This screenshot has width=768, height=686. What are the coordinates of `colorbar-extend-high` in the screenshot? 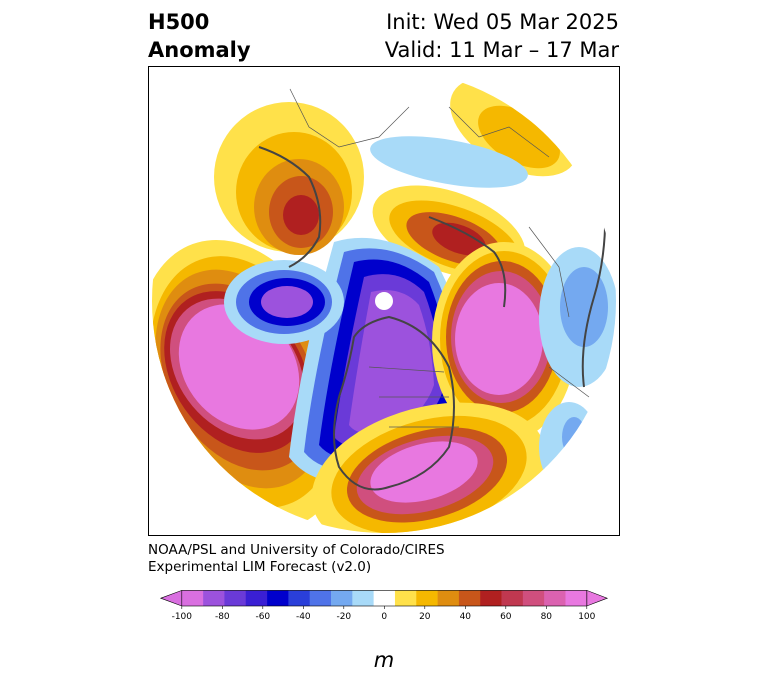 It's located at (597, 598).